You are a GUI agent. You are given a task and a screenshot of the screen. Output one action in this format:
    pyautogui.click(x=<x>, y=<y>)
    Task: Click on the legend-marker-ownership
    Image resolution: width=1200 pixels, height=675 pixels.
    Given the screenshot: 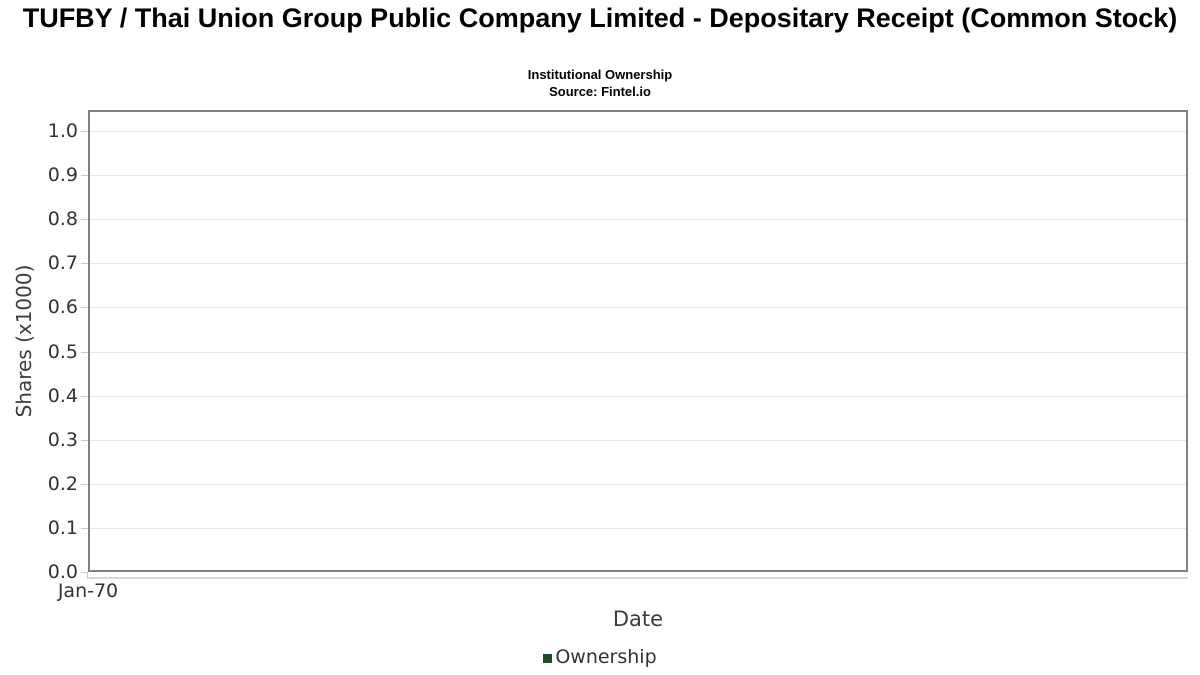 What is the action you would take?
    pyautogui.click(x=548, y=658)
    